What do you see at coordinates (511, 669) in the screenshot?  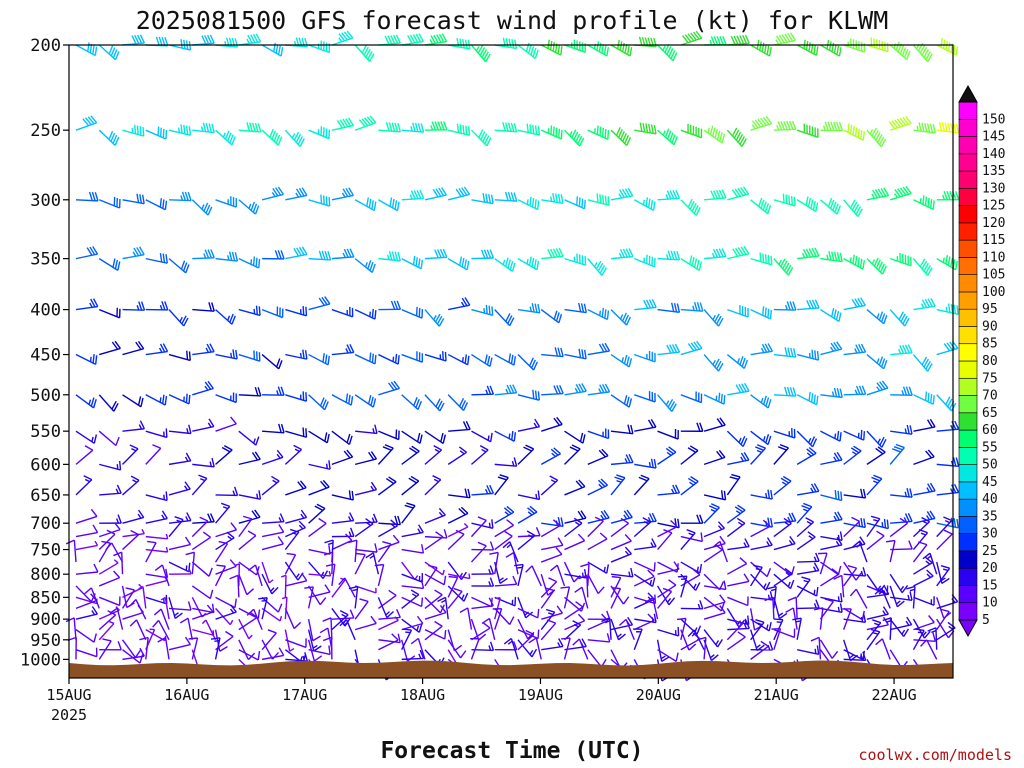 I see `terrain` at bounding box center [511, 669].